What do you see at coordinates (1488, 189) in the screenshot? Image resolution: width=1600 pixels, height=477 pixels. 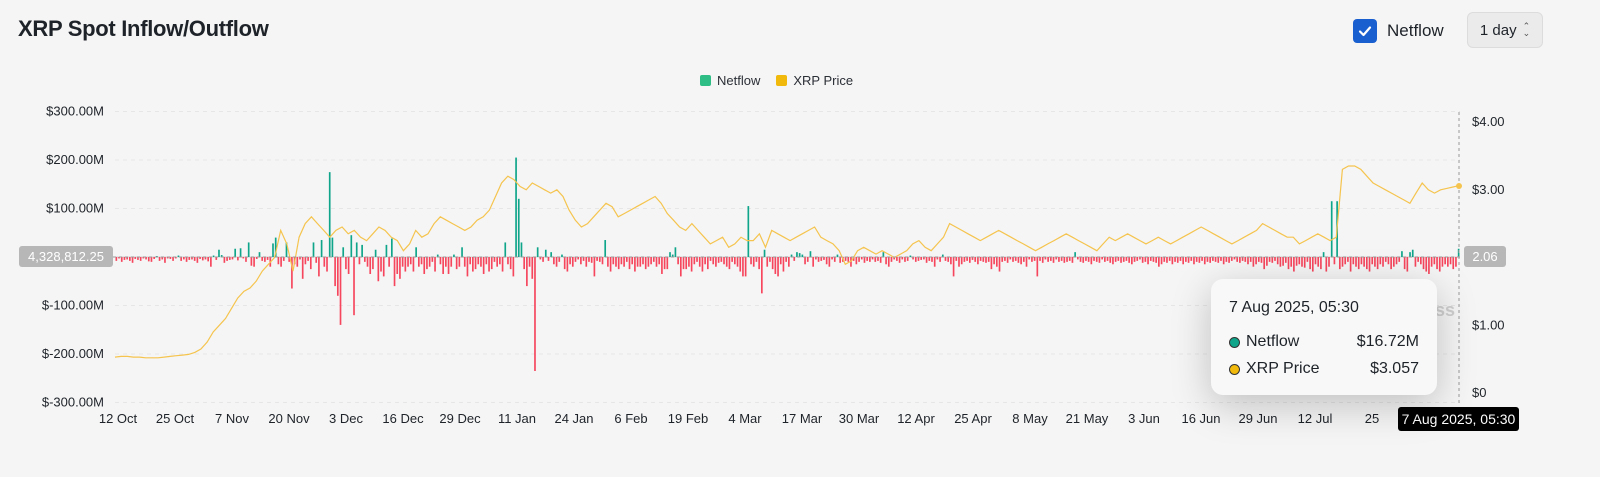 I see `y-right-tick-label: $3.00` at bounding box center [1488, 189].